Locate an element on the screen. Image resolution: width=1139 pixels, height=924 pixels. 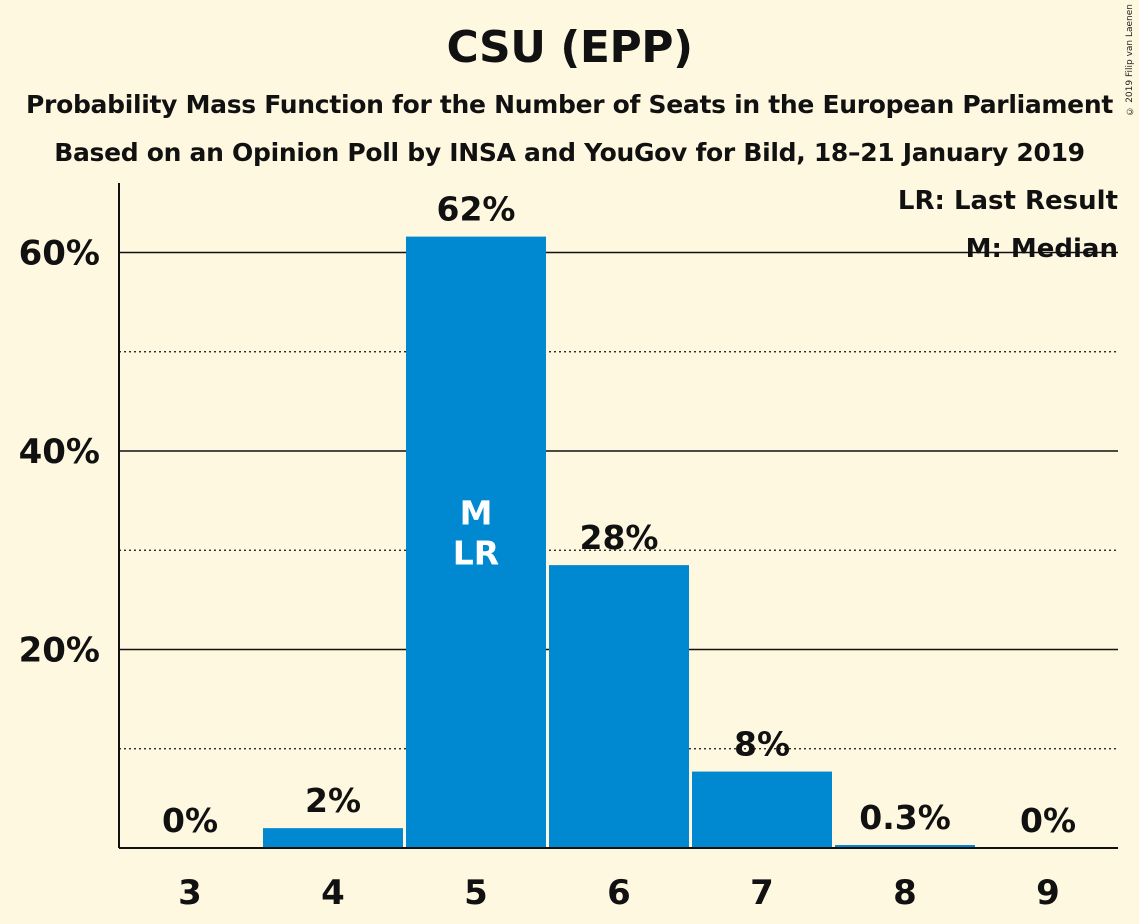
x-tick-label: 9 is located at coordinates (1048, 893).